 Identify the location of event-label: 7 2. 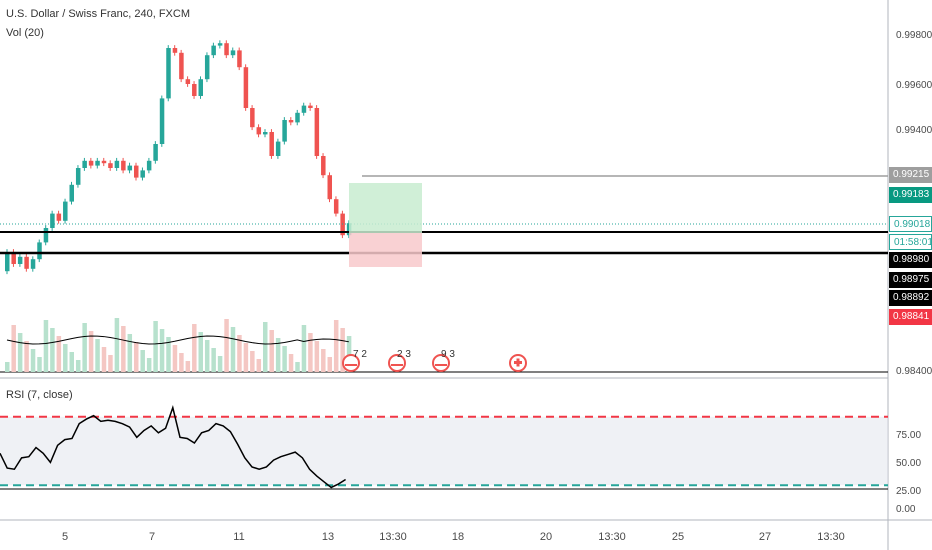
(360, 354).